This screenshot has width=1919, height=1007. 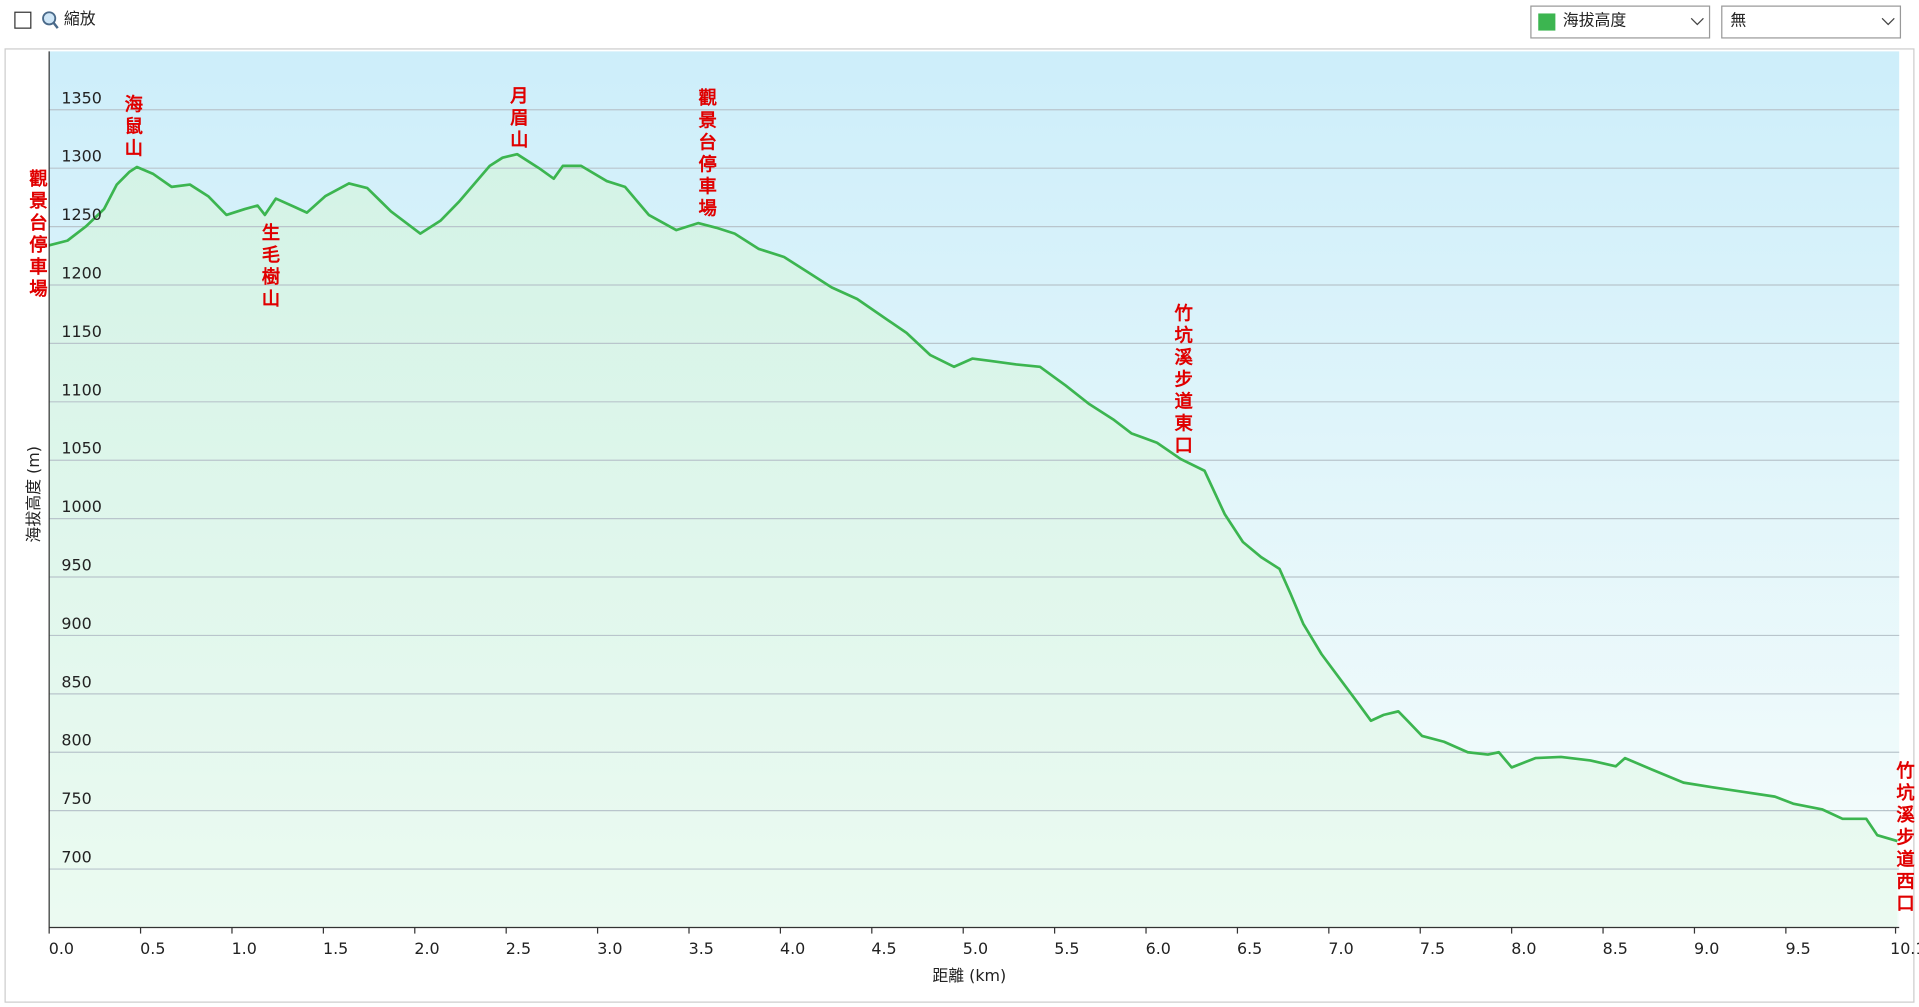 I want to click on x-tick-label: 9.5, so click(x=1797, y=948).